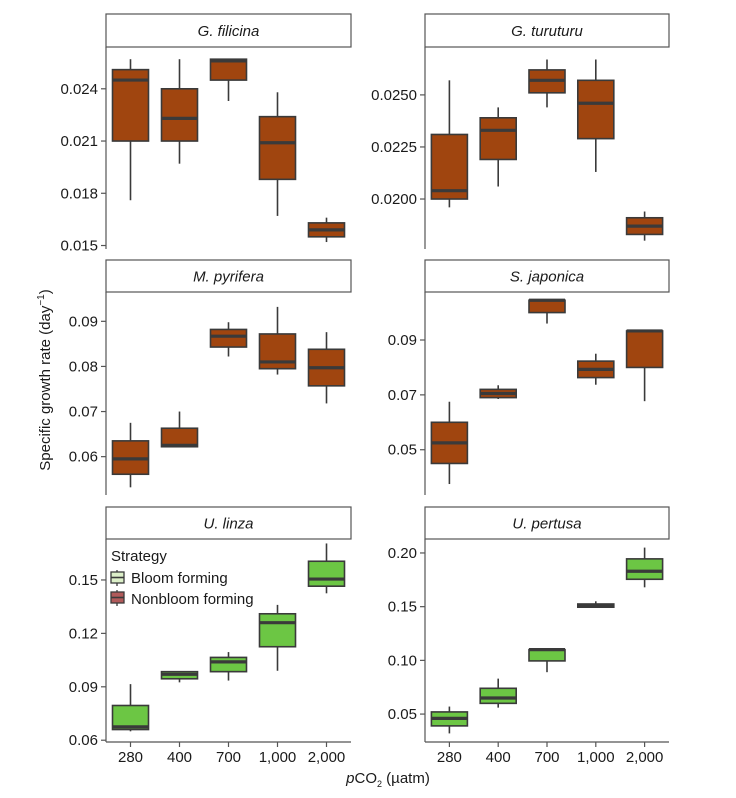 The width and height of the screenshot is (736, 798). I want to click on y-tick-label: 0.0250, so click(394, 95).